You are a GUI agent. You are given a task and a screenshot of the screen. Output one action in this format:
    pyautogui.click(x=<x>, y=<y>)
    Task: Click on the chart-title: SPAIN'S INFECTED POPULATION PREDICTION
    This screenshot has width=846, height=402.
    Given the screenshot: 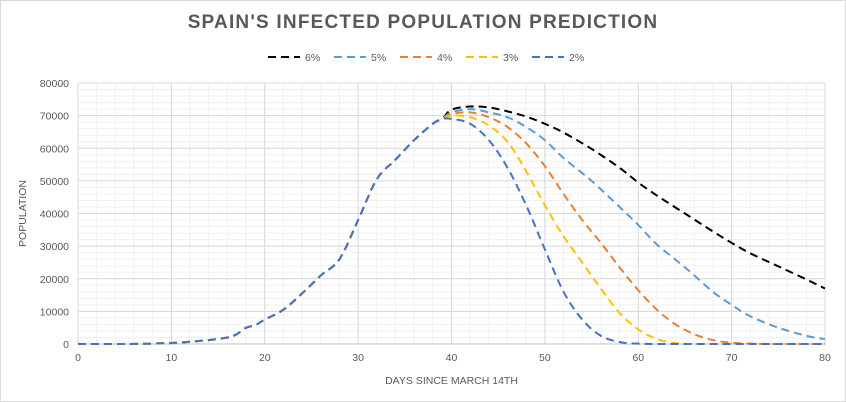 What is the action you would take?
    pyautogui.click(x=423, y=22)
    